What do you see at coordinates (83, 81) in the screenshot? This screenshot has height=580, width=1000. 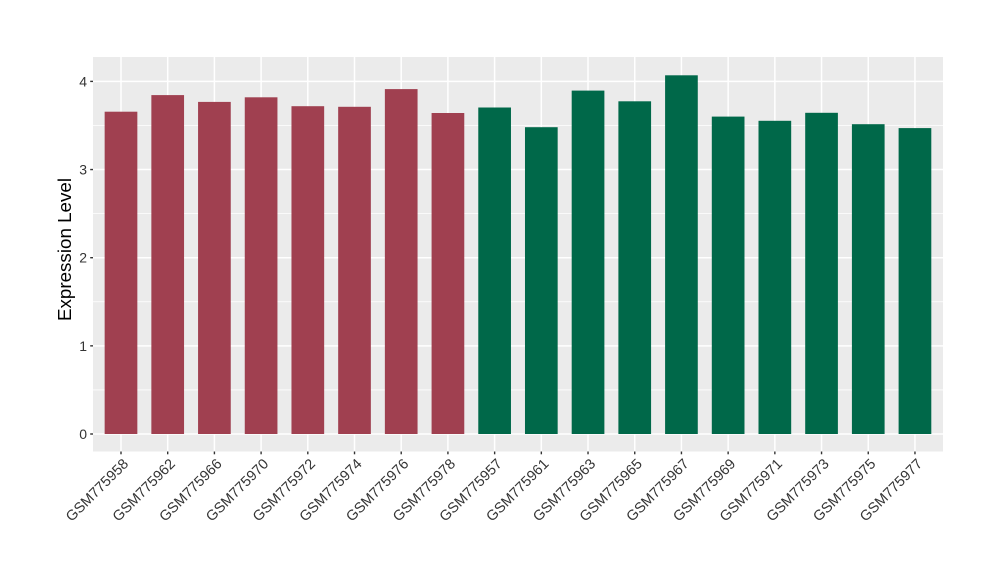 I see `svg-text: 4` at bounding box center [83, 81].